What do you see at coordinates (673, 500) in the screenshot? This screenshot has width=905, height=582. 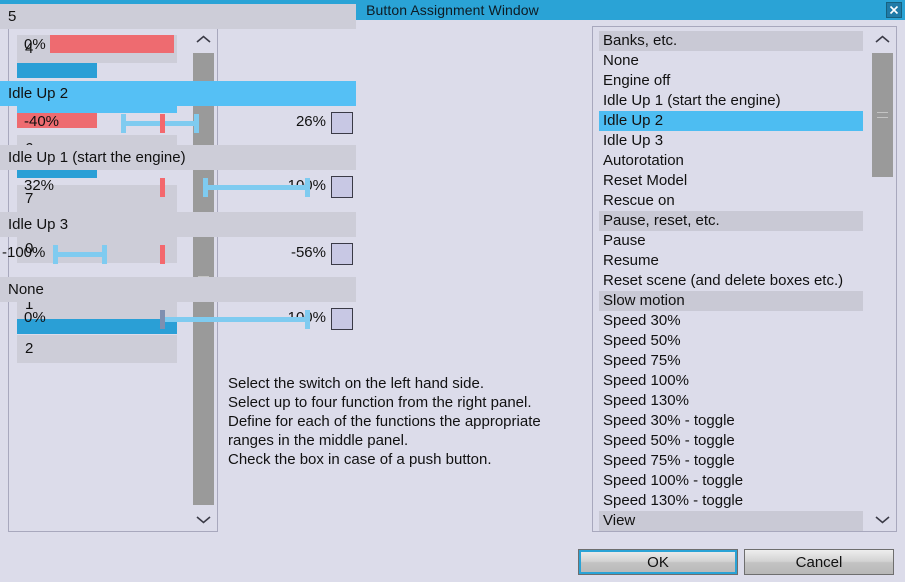 I see `function-list-item: Speed 130% - toggle` at bounding box center [673, 500].